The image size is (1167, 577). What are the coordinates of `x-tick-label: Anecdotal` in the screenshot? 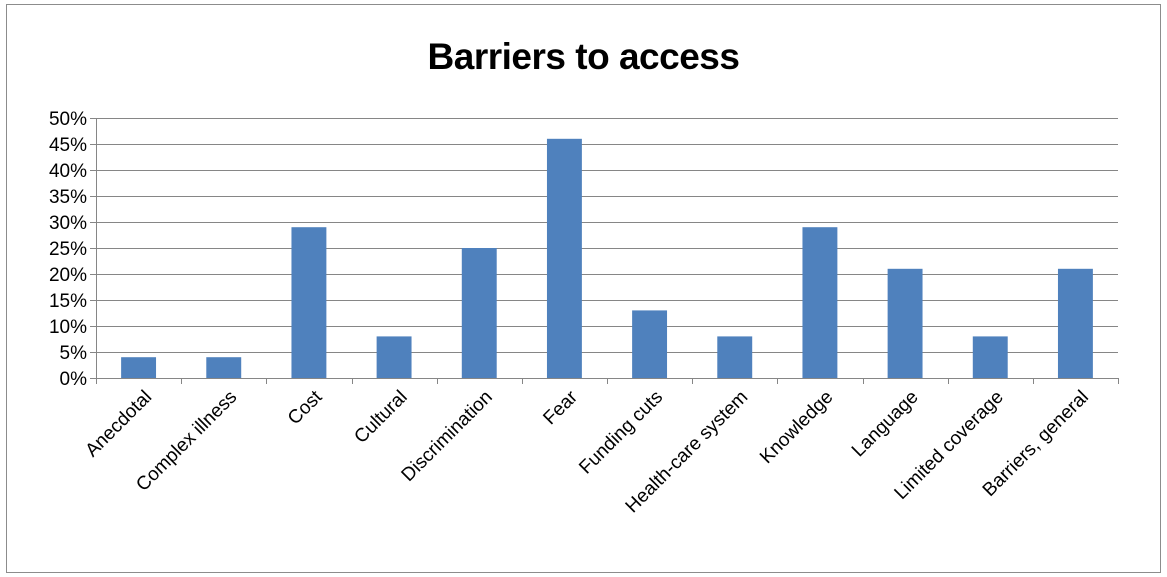 It's located at (119, 424).